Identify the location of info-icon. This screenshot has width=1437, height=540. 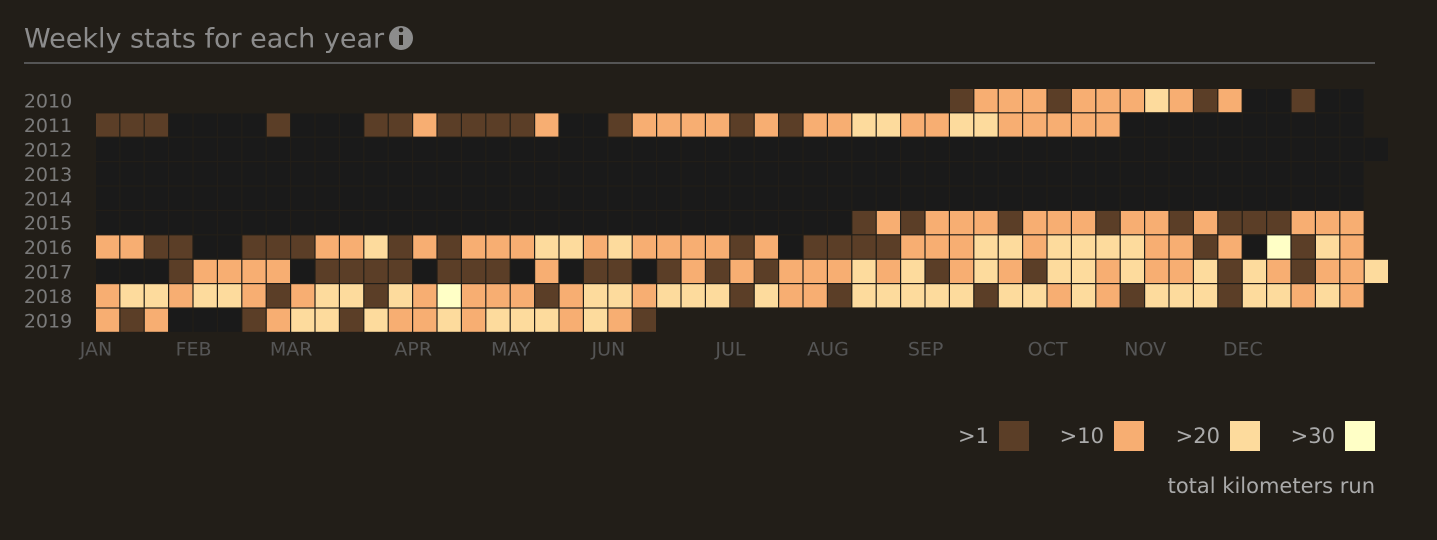
(401, 38).